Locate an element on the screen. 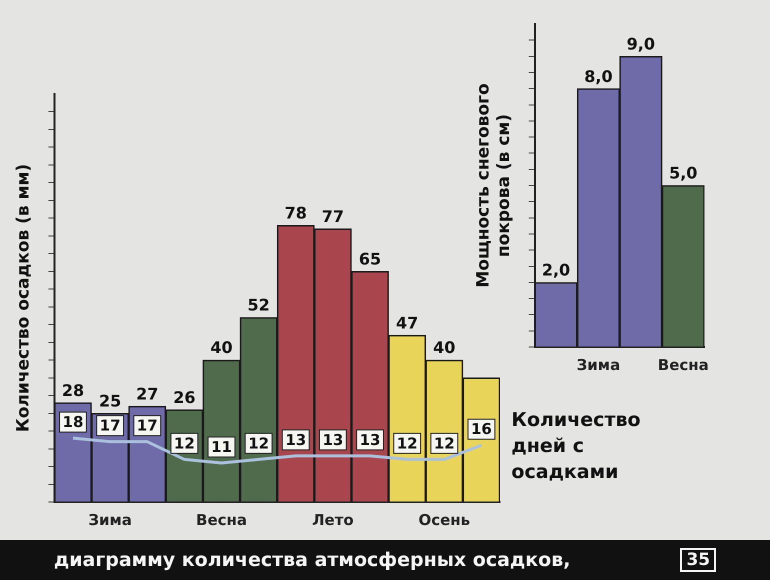  data-label: 52 is located at coordinates (259, 305).